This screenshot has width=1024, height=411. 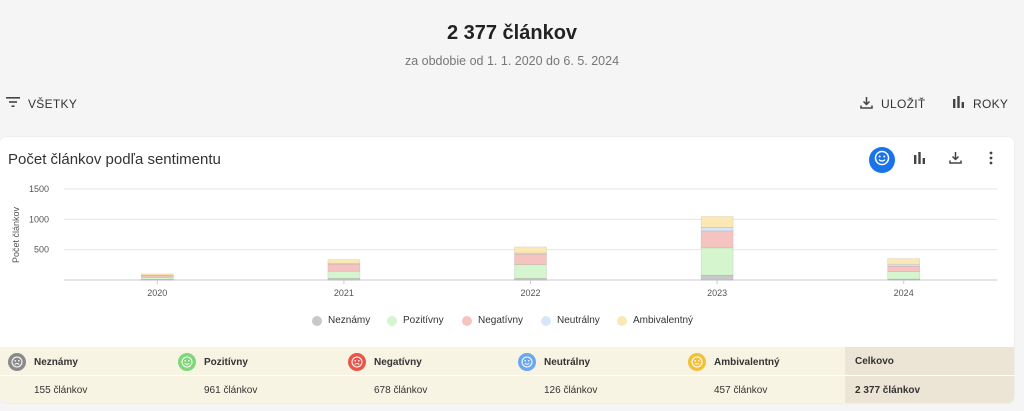 I want to click on summary-value: 457 článkov, so click(x=741, y=390).